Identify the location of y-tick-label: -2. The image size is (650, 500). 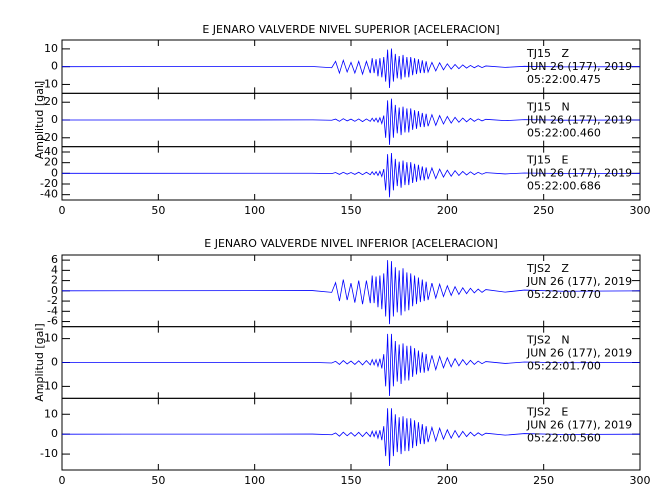
(52, 300).